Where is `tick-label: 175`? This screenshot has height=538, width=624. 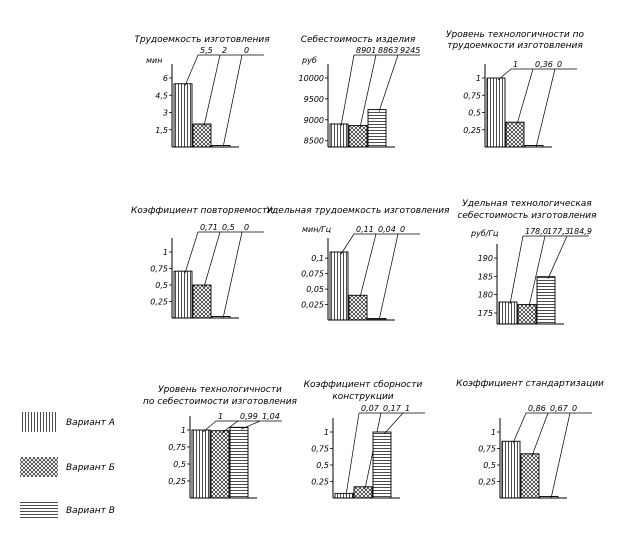 tick-label: 175 is located at coordinates (485, 313).